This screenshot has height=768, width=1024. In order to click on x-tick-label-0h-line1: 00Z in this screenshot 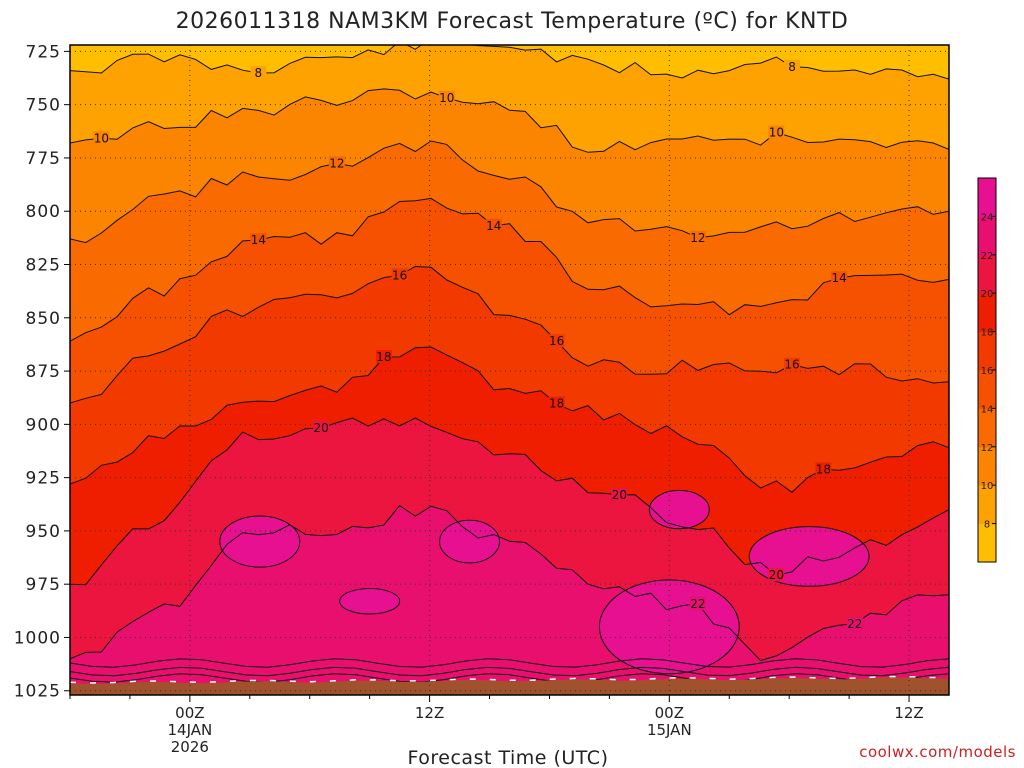, I will do `click(189, 713)`.